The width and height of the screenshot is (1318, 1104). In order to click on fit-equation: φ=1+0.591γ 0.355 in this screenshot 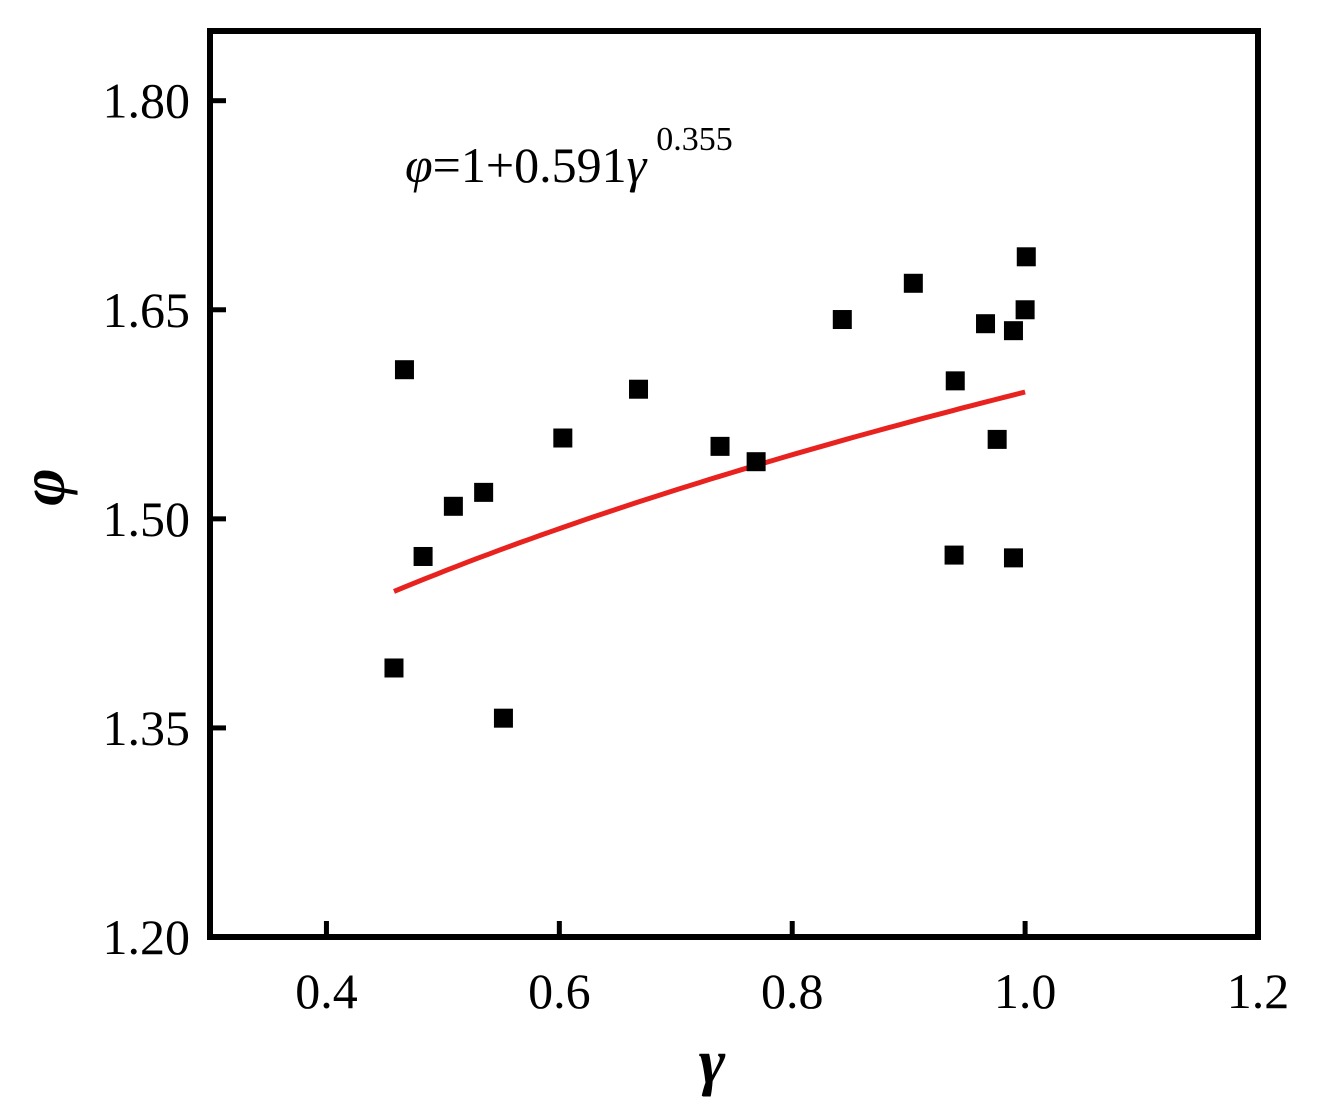, I will do `click(569, 157)`.